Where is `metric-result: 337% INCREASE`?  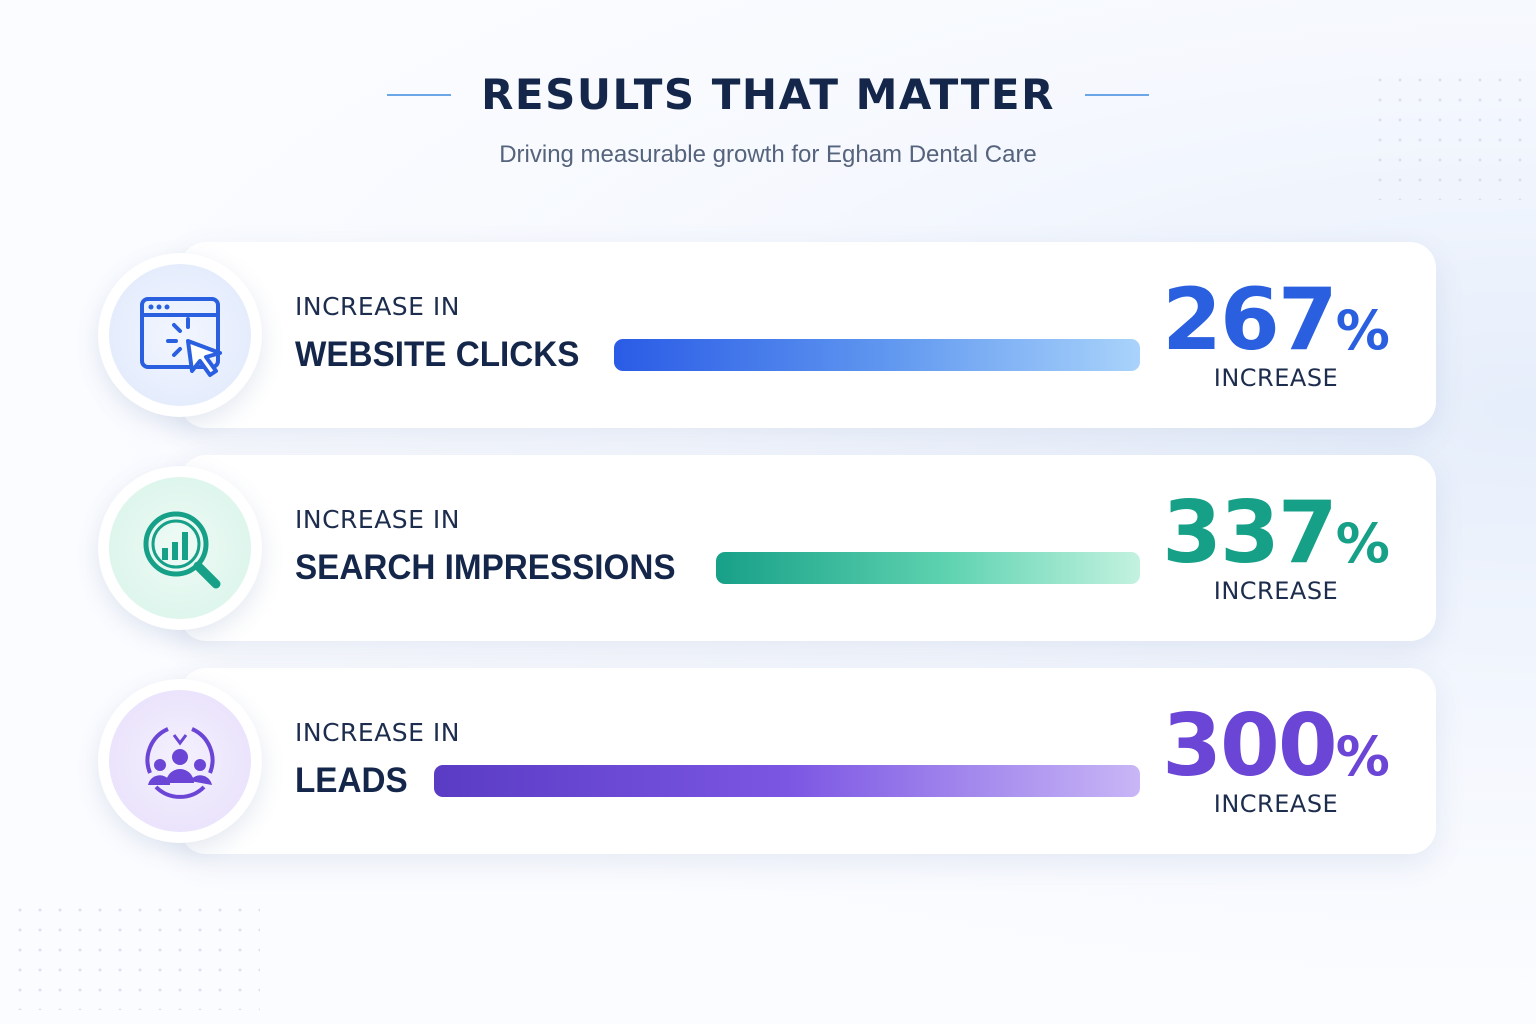
metric-result: 337% INCREASE is located at coordinates (1276, 545).